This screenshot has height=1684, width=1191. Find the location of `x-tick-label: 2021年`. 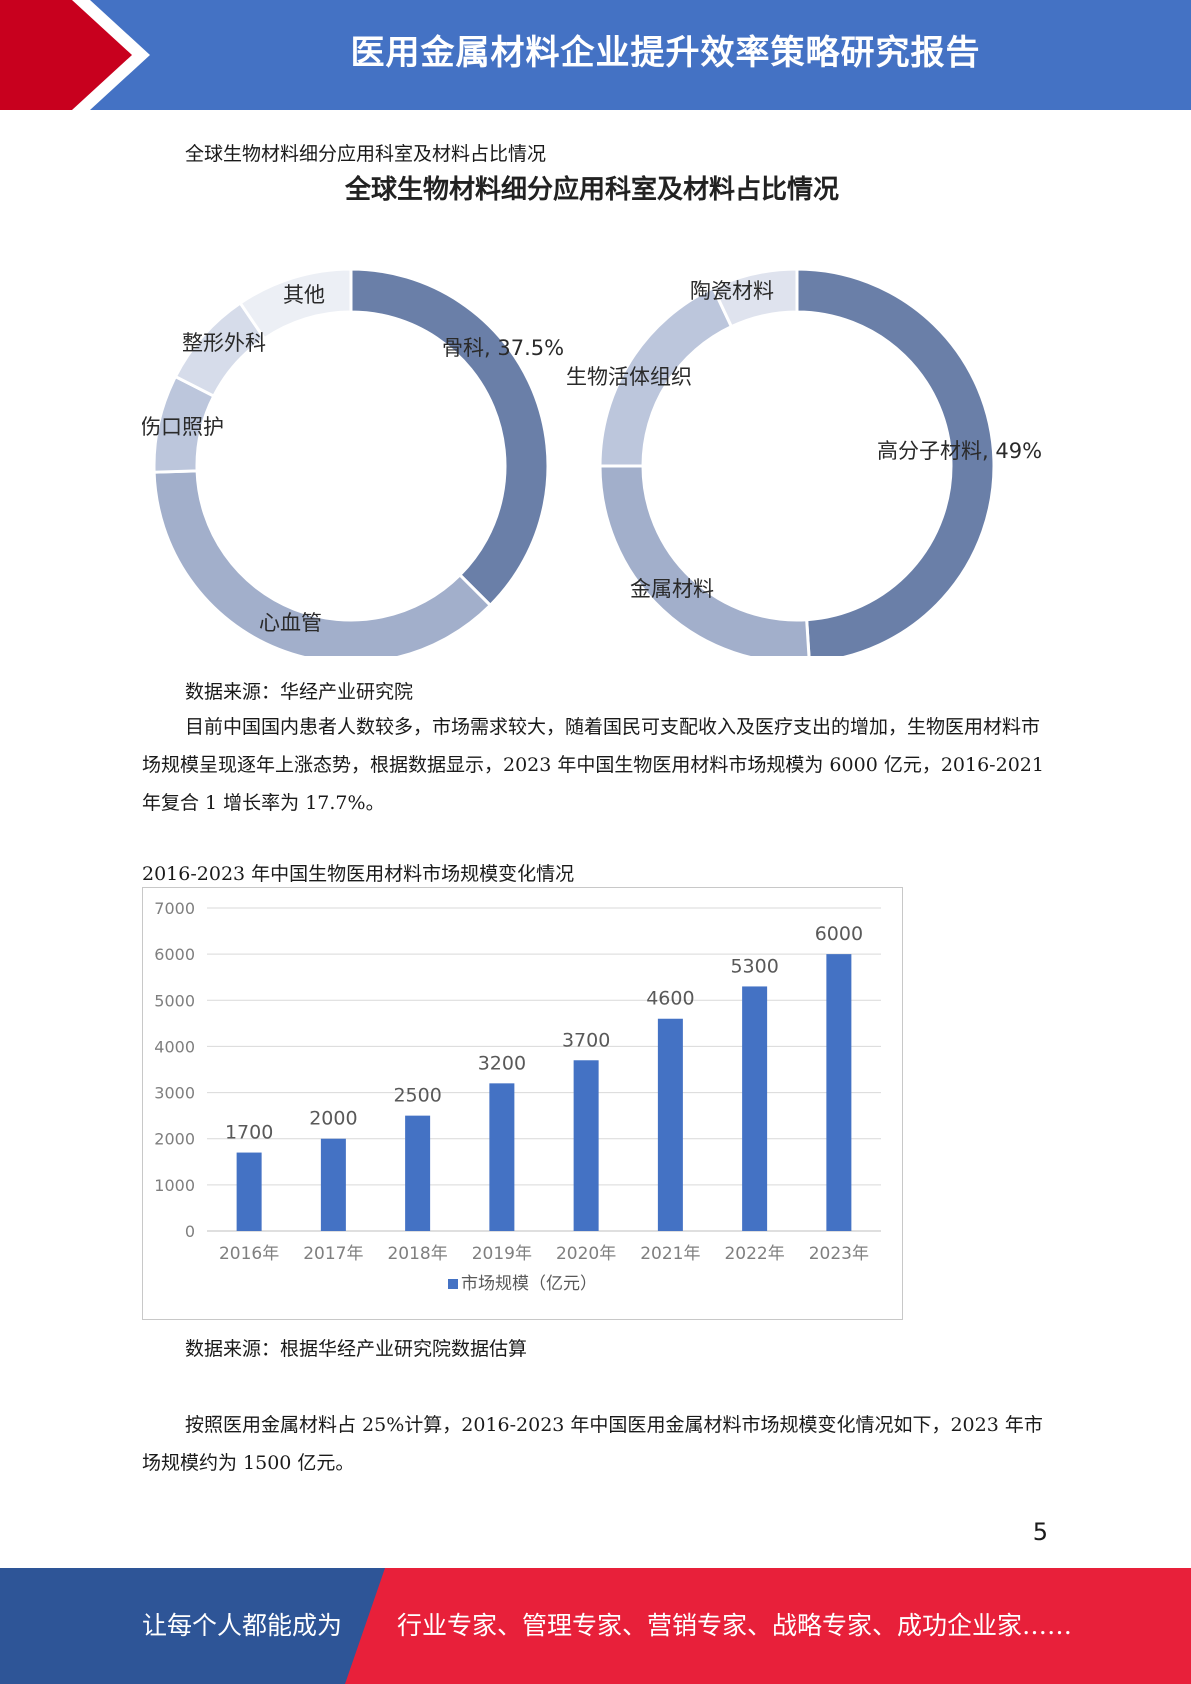

x-tick-label: 2021年 is located at coordinates (670, 1254).